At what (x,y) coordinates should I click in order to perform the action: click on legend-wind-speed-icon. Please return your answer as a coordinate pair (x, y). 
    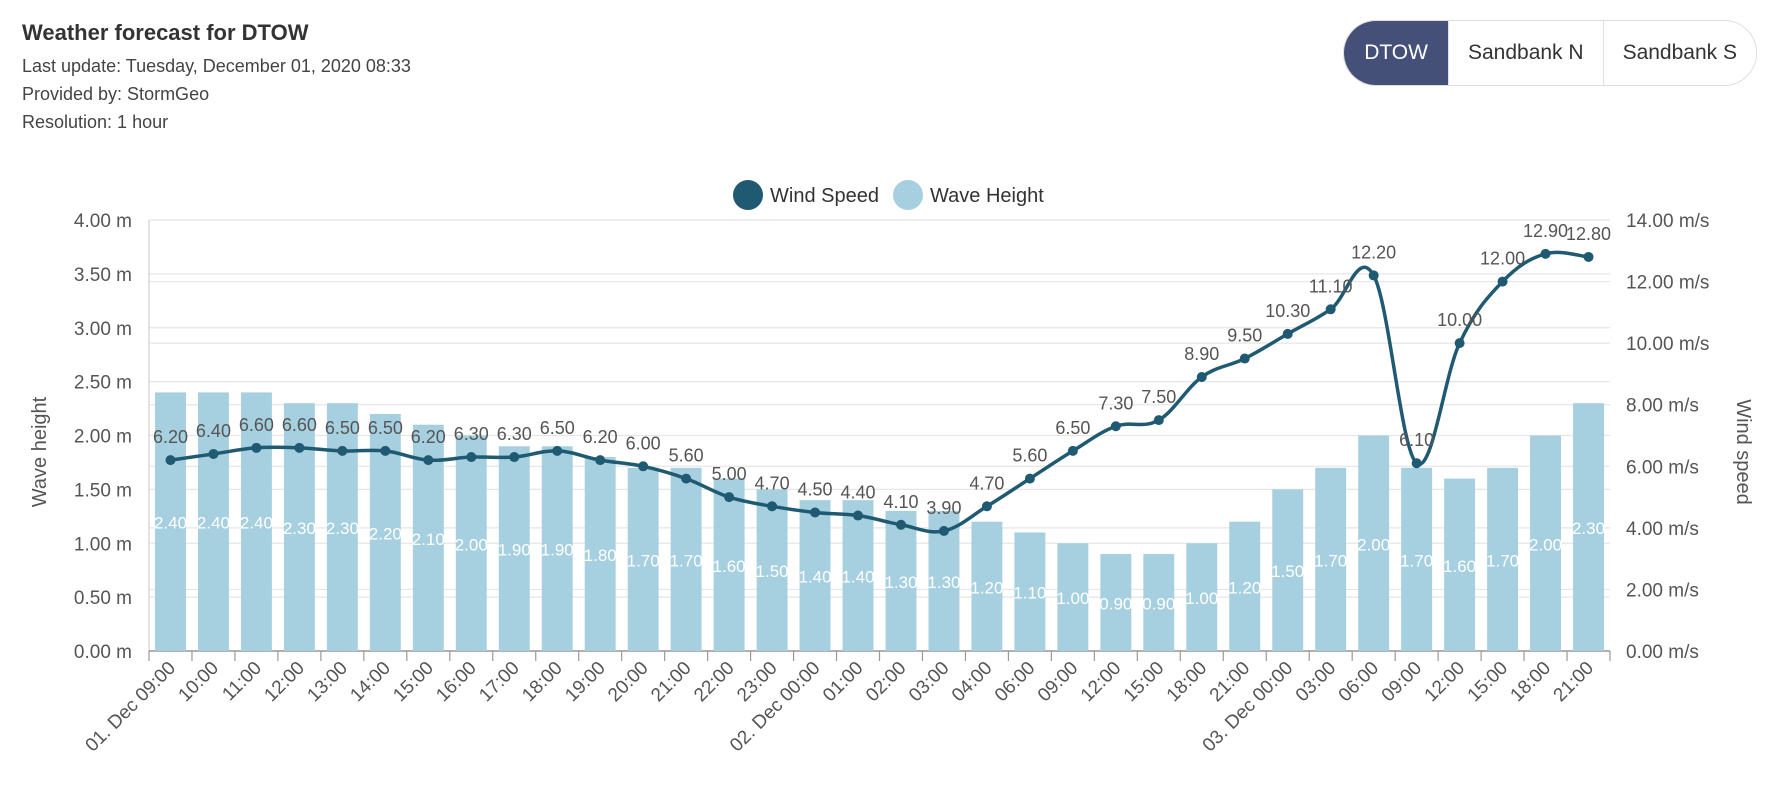
    Looking at the image, I should click on (748, 195).